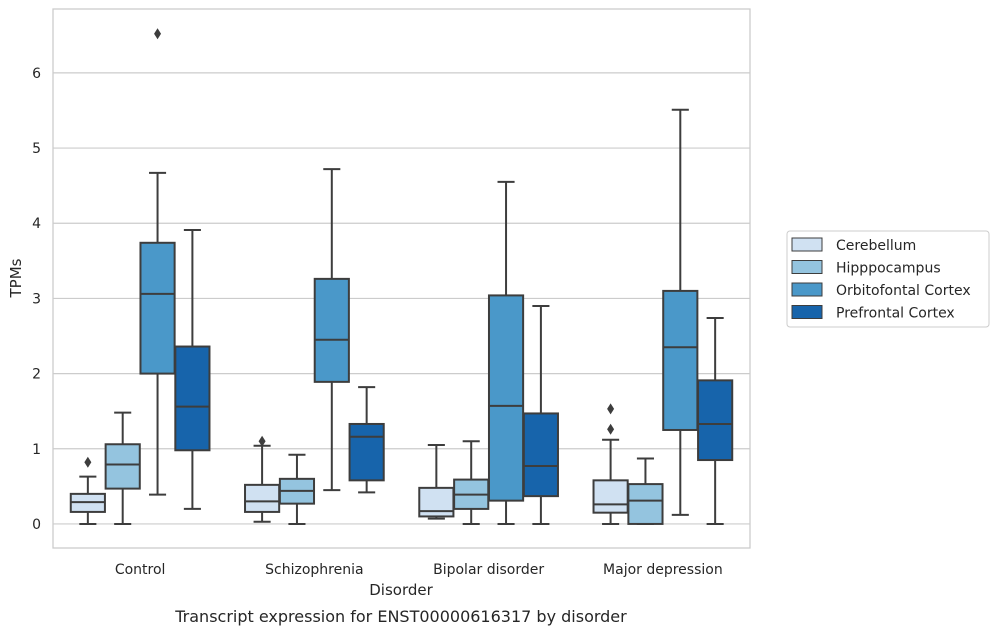 Image resolution: width=999 pixels, height=634 pixels. What do you see at coordinates (36, 149) in the screenshot?
I see `y-tick-label: 5` at bounding box center [36, 149].